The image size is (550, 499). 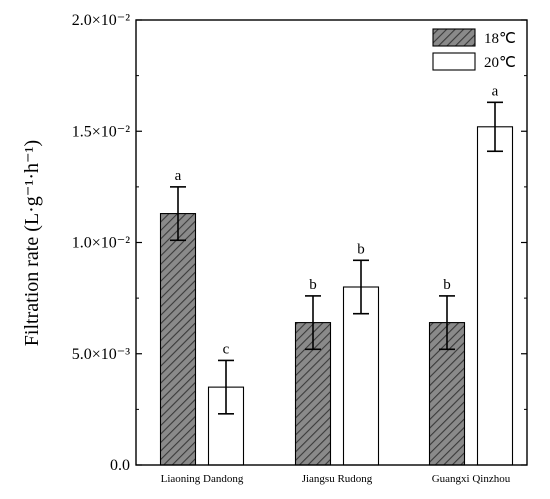 I want to click on significance-label: c, so click(x=226, y=349).